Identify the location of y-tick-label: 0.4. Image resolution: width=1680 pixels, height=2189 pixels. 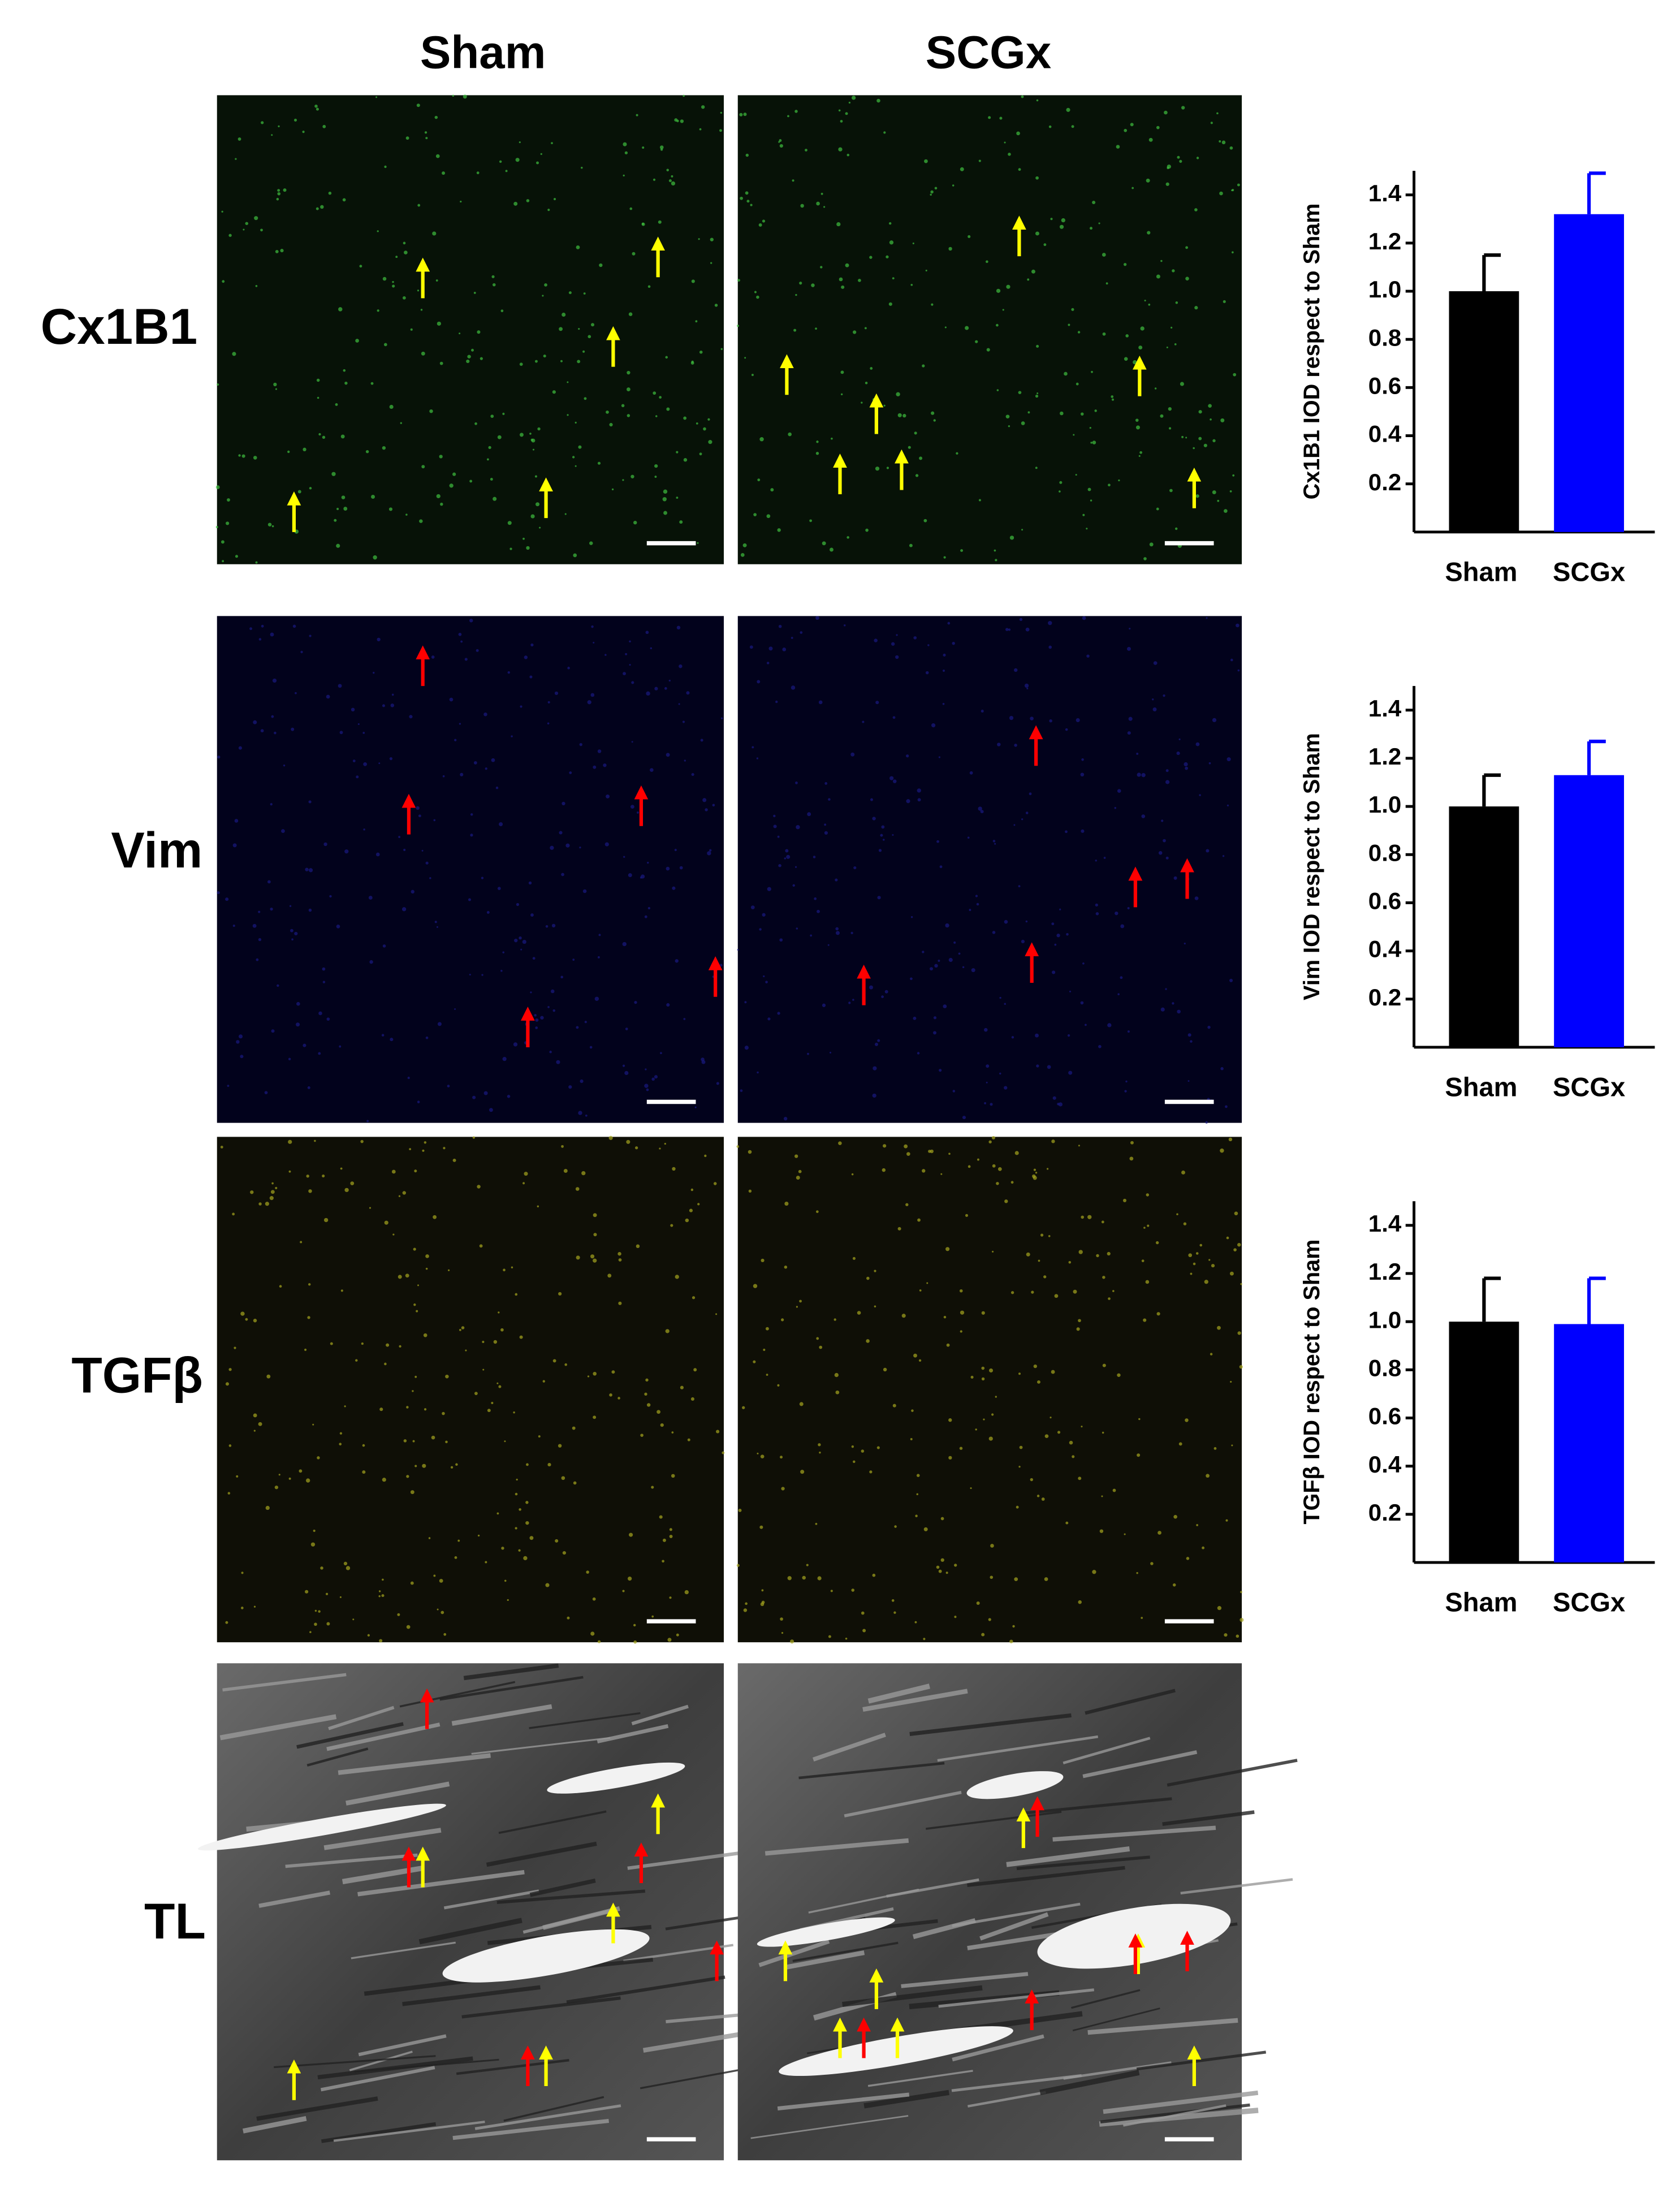
(1385, 949).